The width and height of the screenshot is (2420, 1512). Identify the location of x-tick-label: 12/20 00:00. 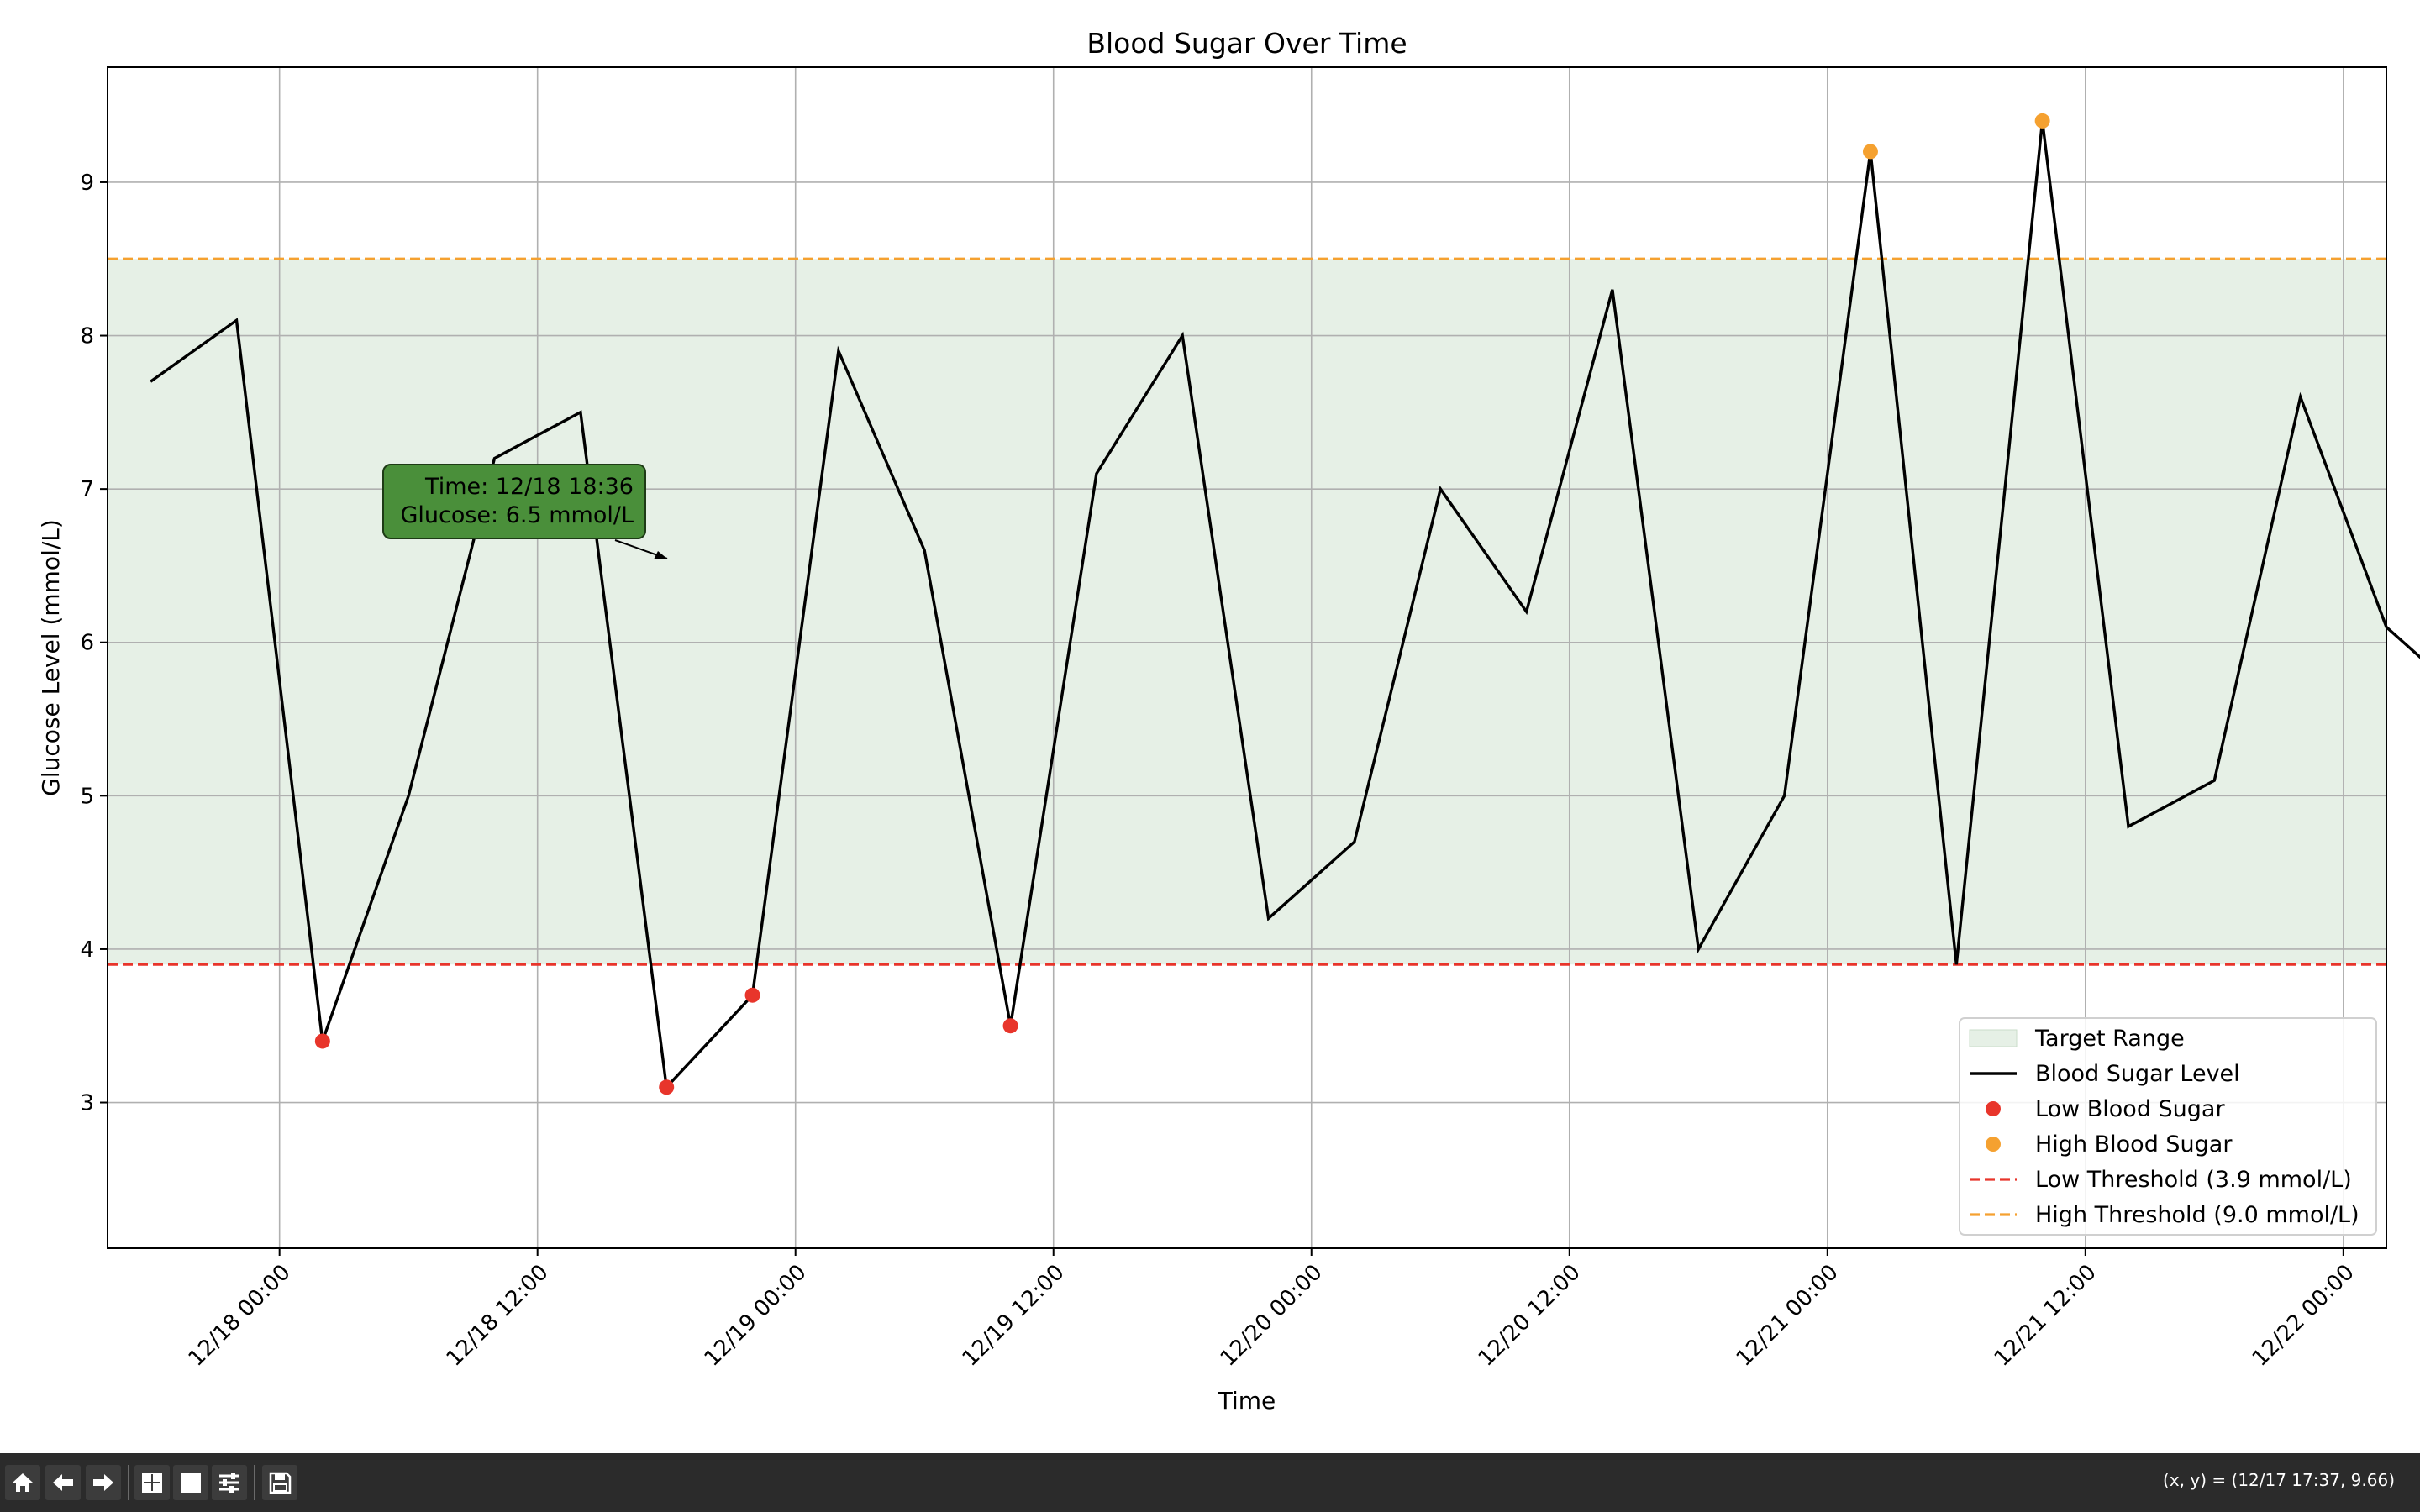
(1272, 1316).